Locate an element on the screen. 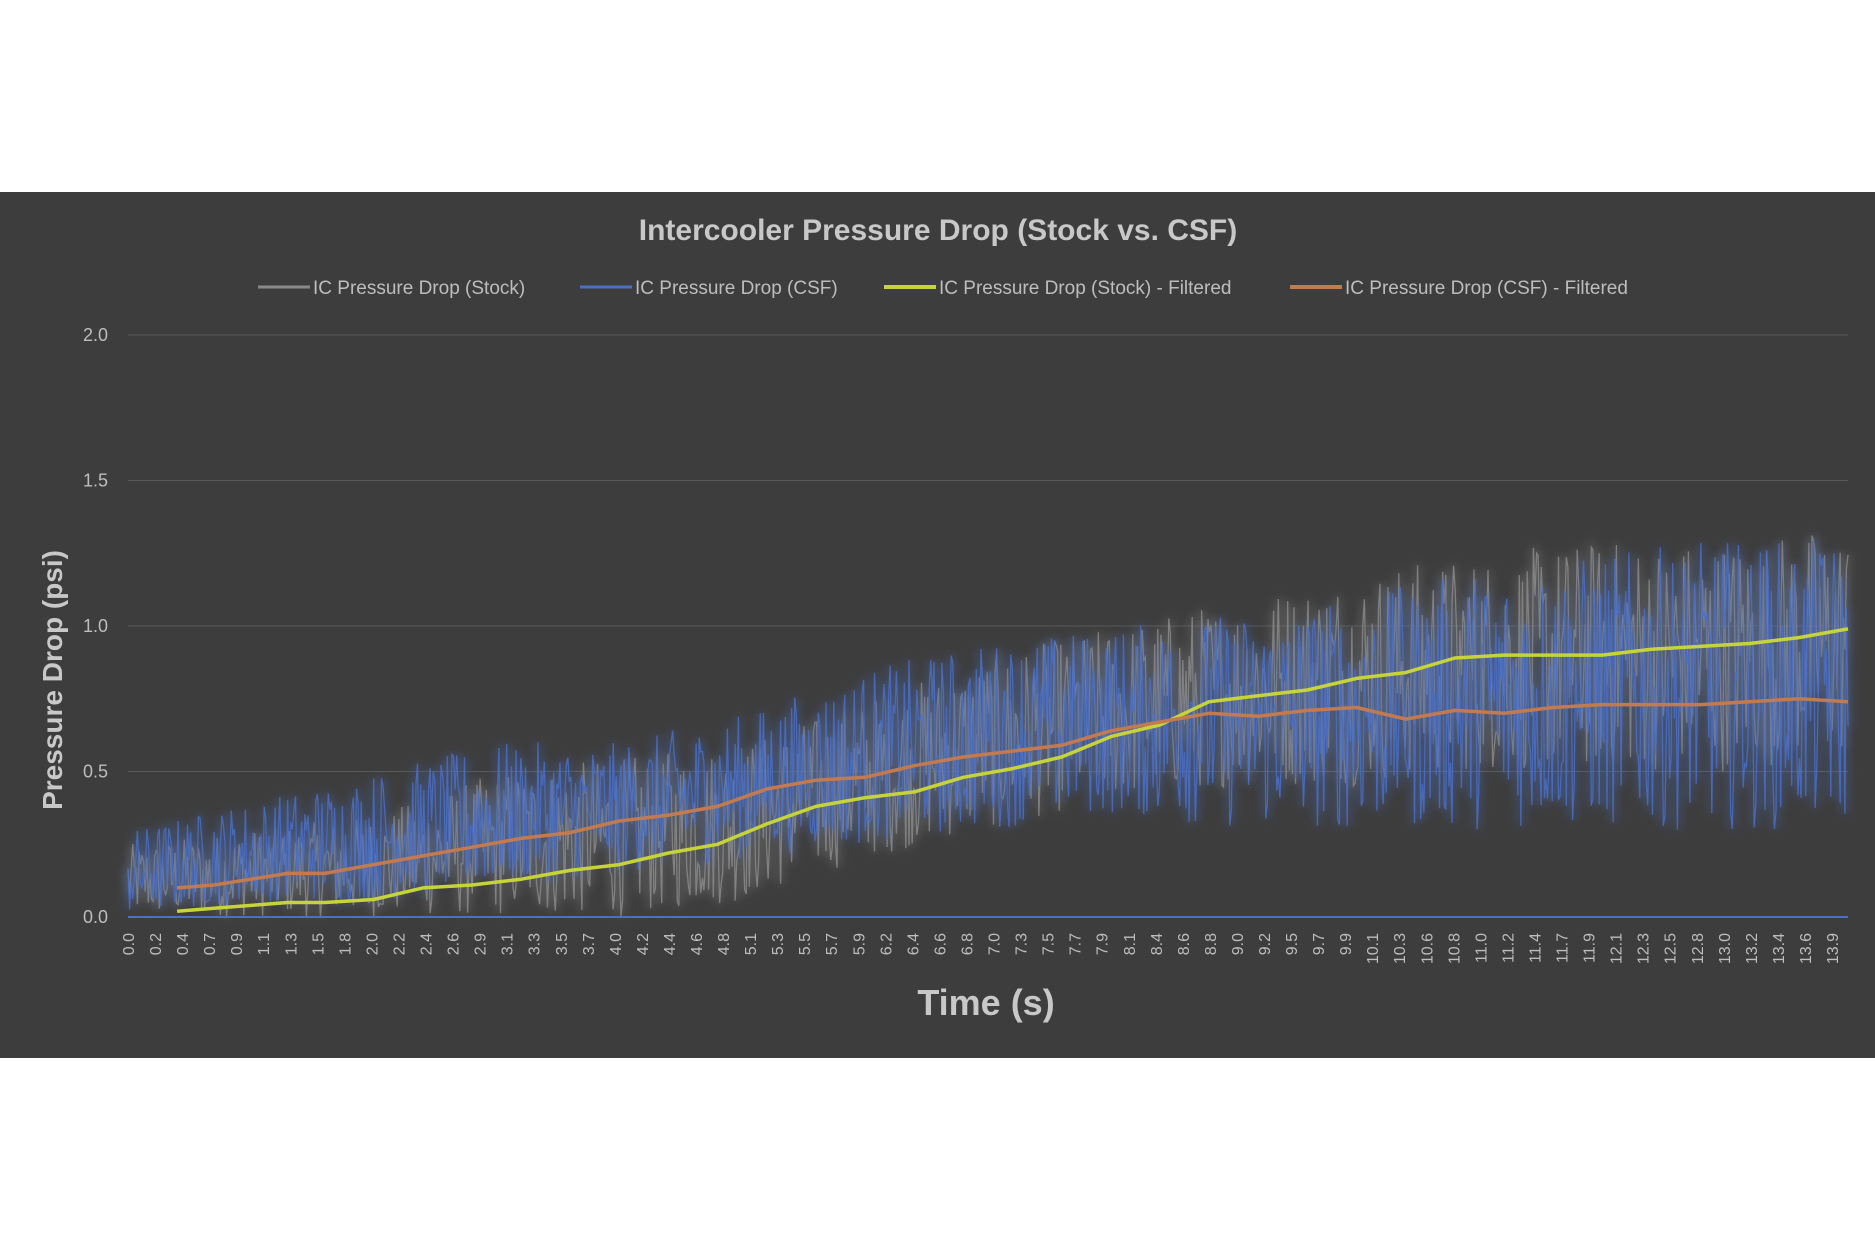  x-tick-label: 11.7 is located at coordinates (1563, 948).